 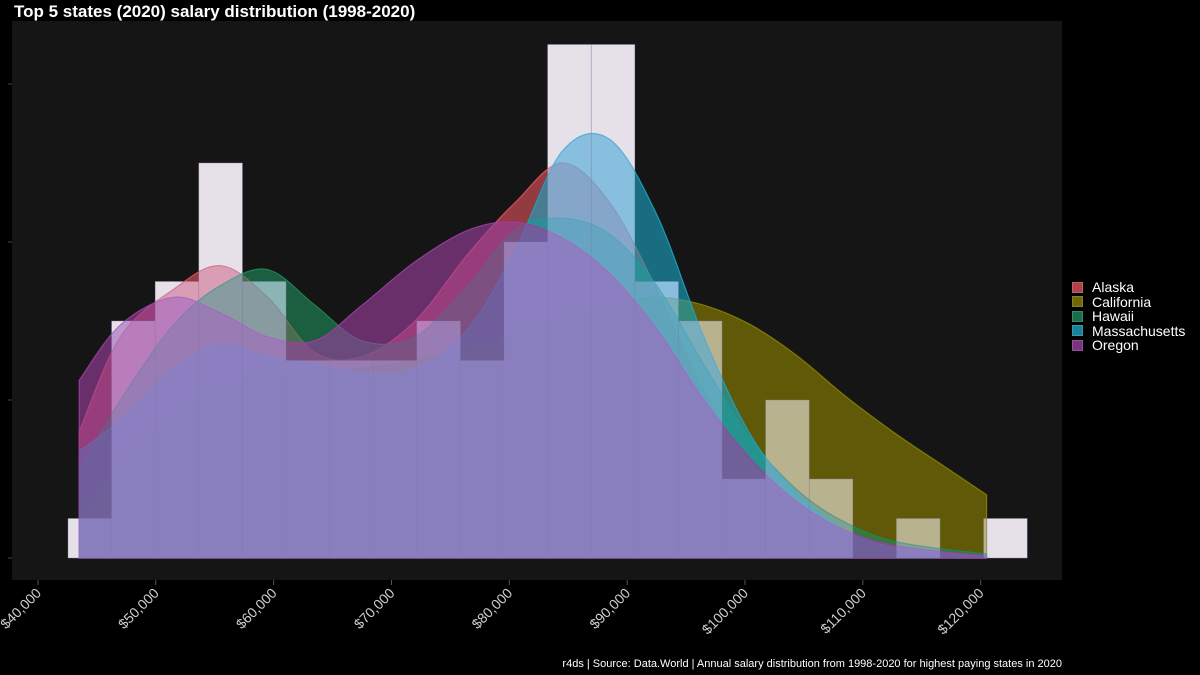 I want to click on legend-label: California, so click(x=1122, y=301).